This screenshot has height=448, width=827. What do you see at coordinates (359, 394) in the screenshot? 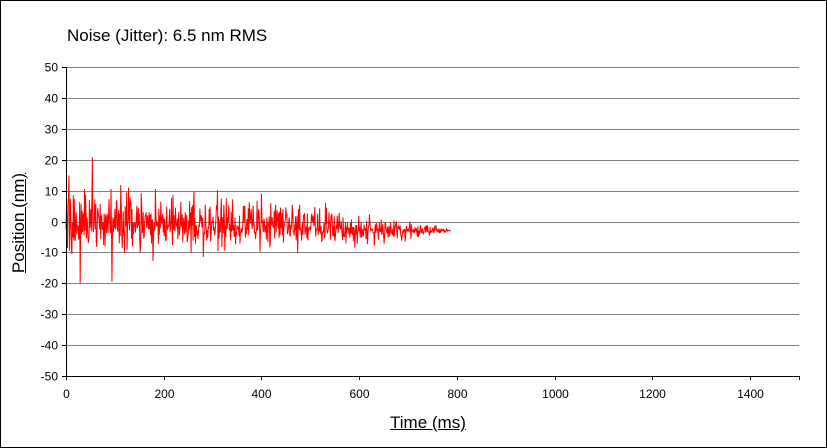
I see `x-tick-label: 600` at bounding box center [359, 394].